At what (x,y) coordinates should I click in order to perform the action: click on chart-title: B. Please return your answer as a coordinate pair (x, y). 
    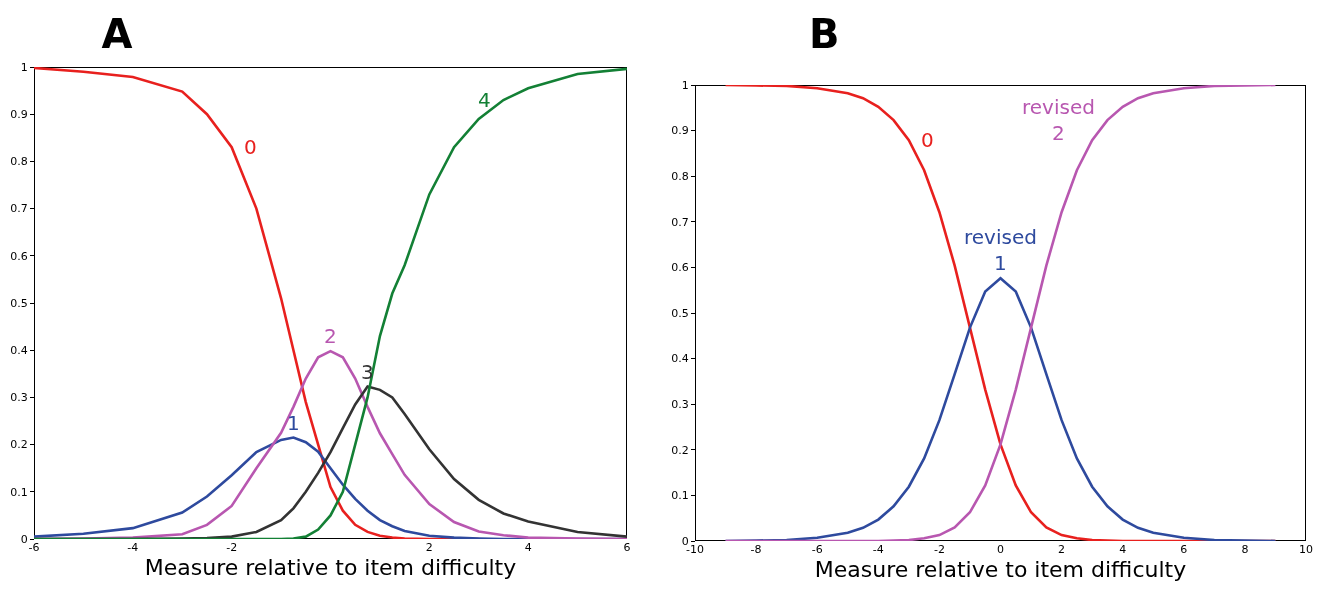
    Looking at the image, I should click on (824, 34).